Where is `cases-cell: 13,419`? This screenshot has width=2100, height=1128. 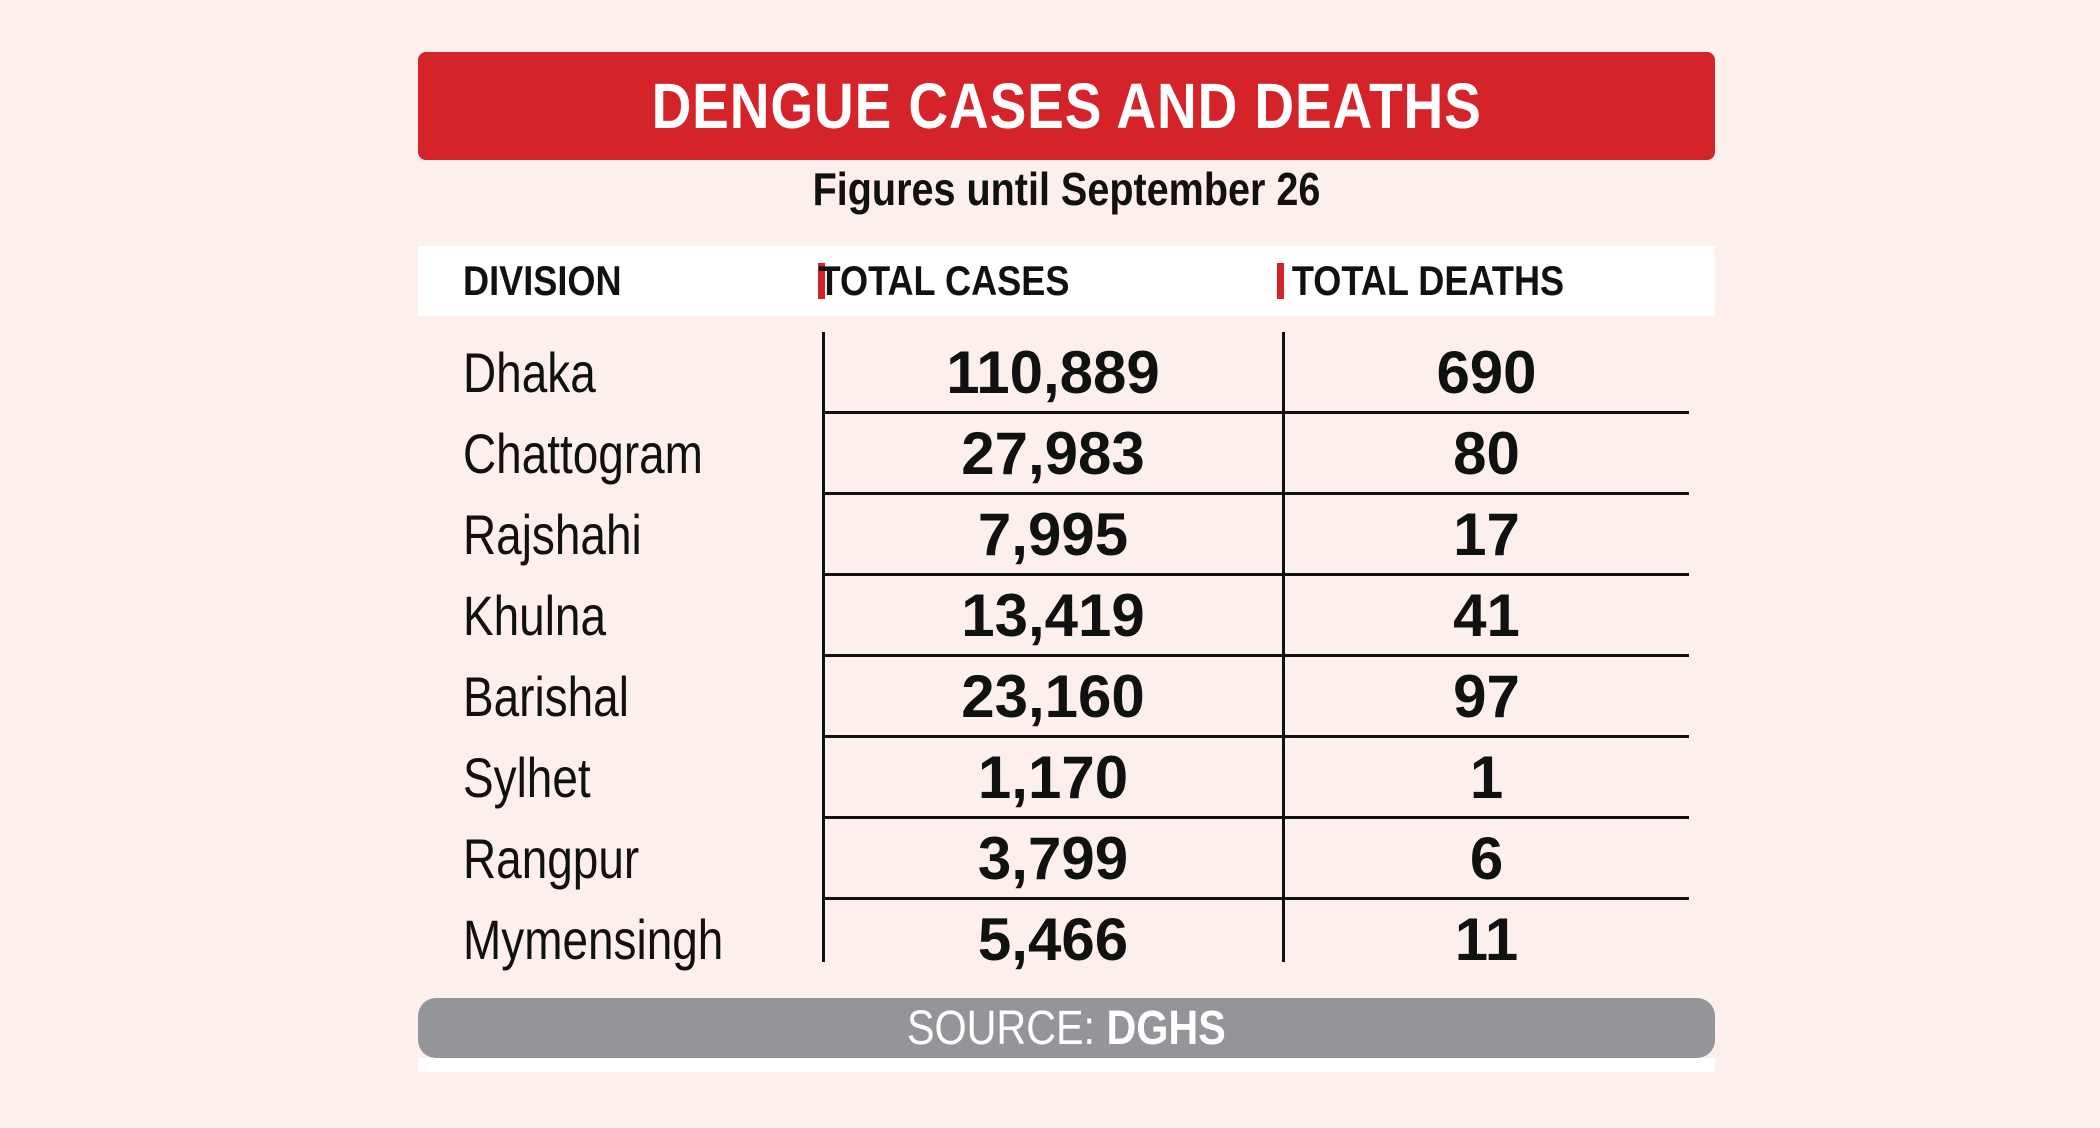 cases-cell: 13,419 is located at coordinates (1053, 615).